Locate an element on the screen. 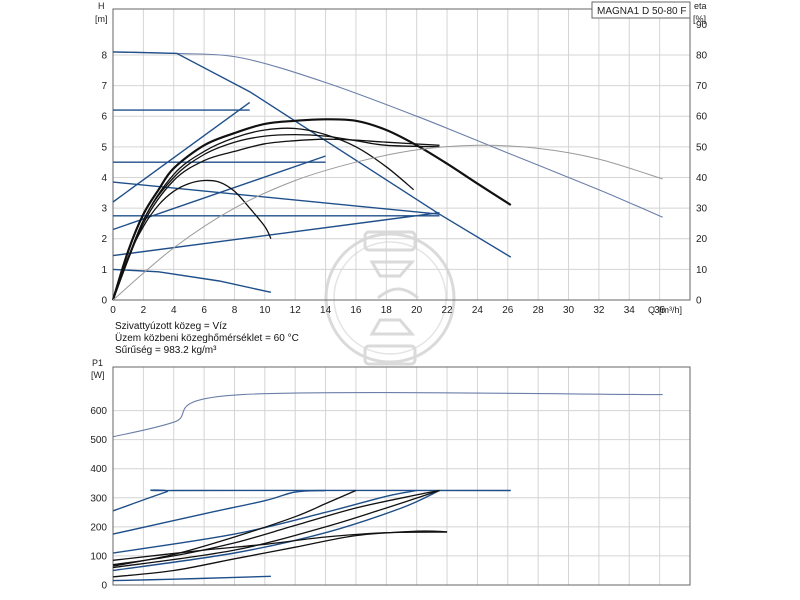 This screenshot has width=800, height=600. eta-tick-label: 80 is located at coordinates (702, 55).